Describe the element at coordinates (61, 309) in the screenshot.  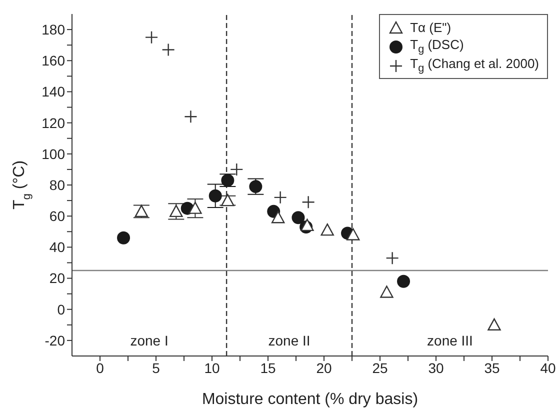
I see `y-tick-label: 0` at that location.